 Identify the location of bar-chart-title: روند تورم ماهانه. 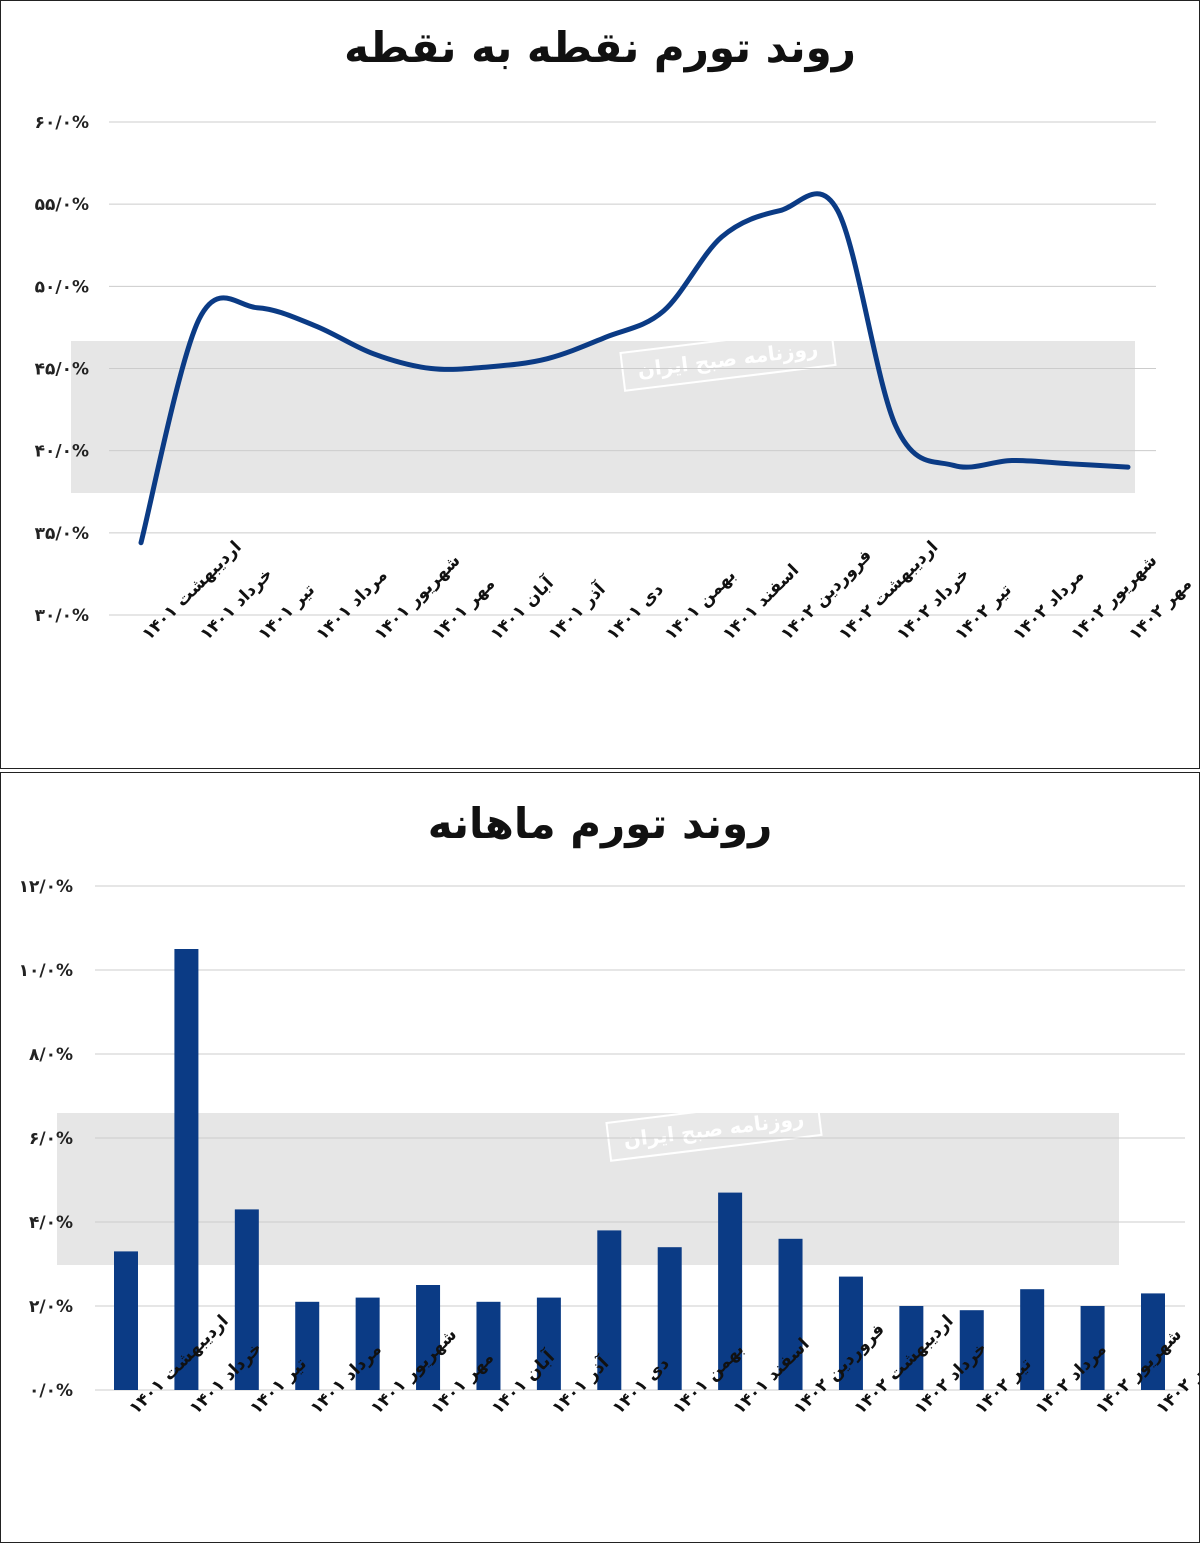
(600, 823).